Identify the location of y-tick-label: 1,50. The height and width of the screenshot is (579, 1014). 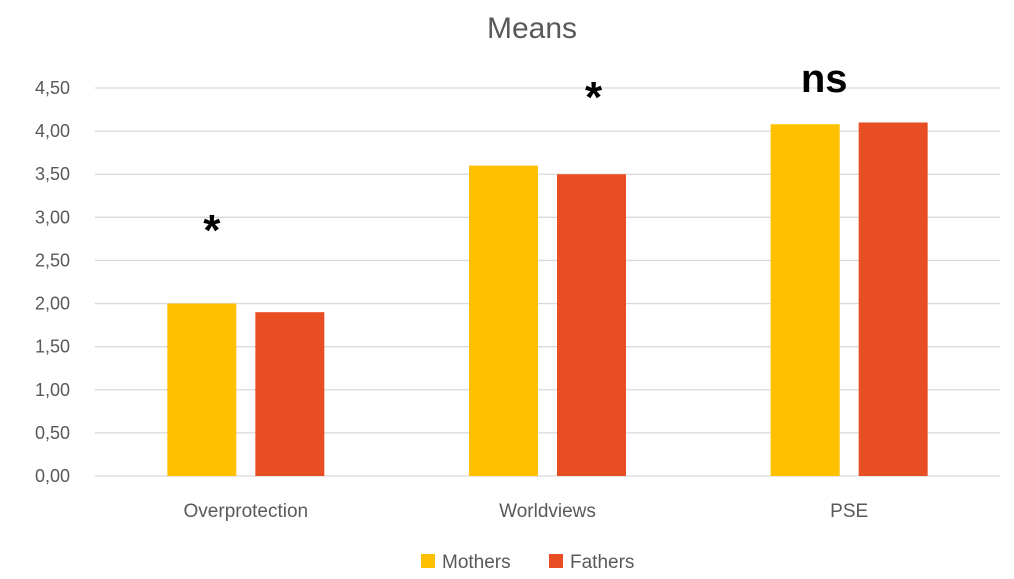
(52, 347).